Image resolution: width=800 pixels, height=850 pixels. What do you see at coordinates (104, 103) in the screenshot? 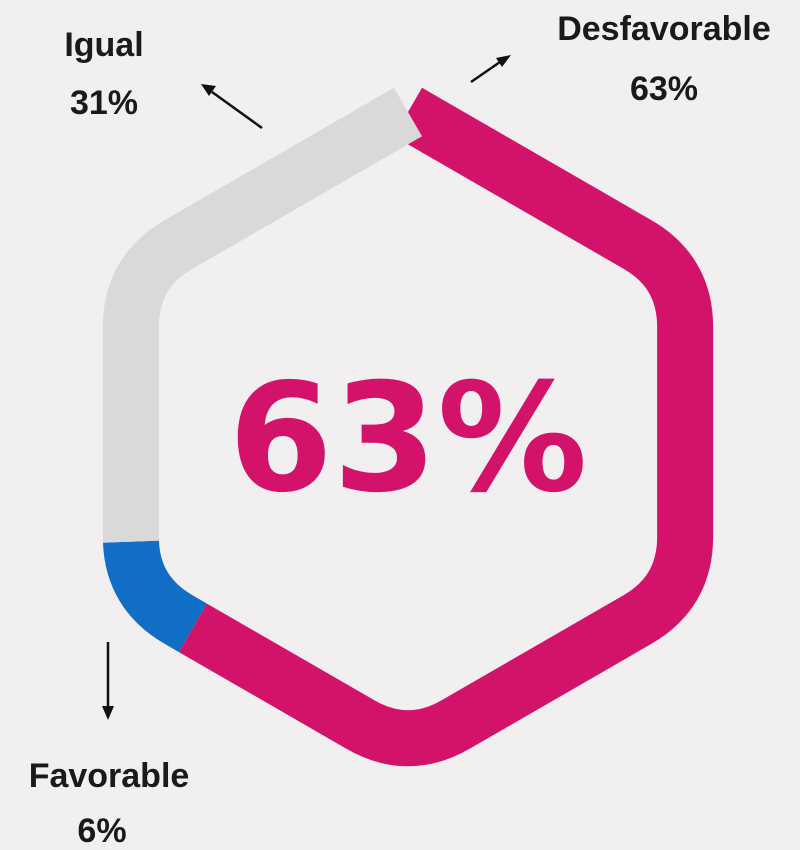
I see `label-igual-value: 31%` at bounding box center [104, 103].